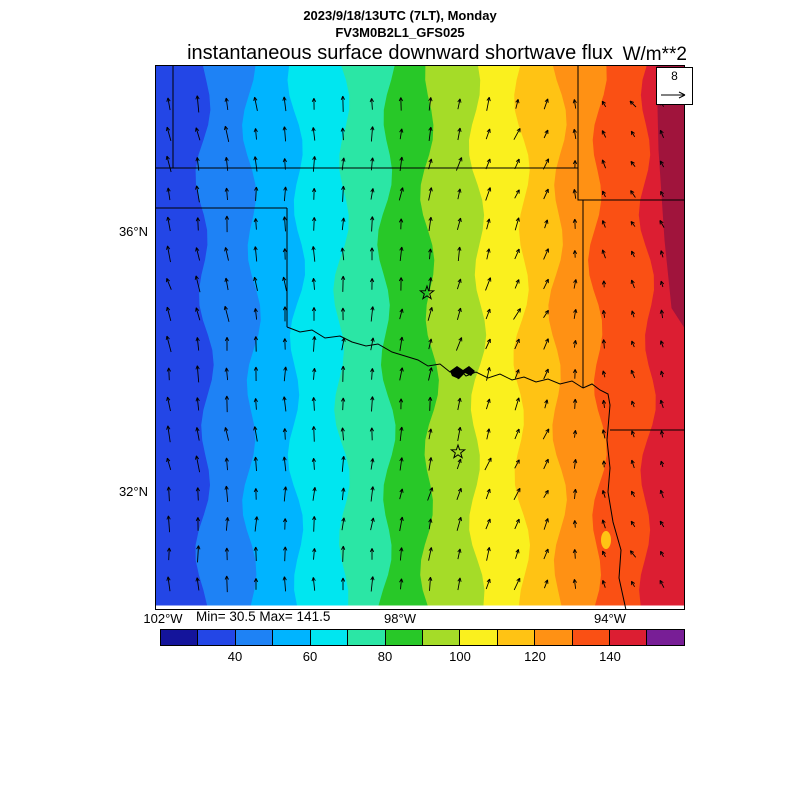 Image resolution: width=800 pixels, height=800 pixels. I want to click on lat-label: 32°N, so click(133, 491).